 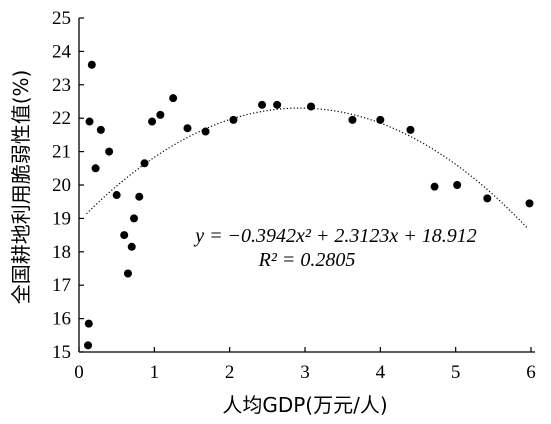 I want to click on x-tick-label: 3, so click(x=305, y=372).